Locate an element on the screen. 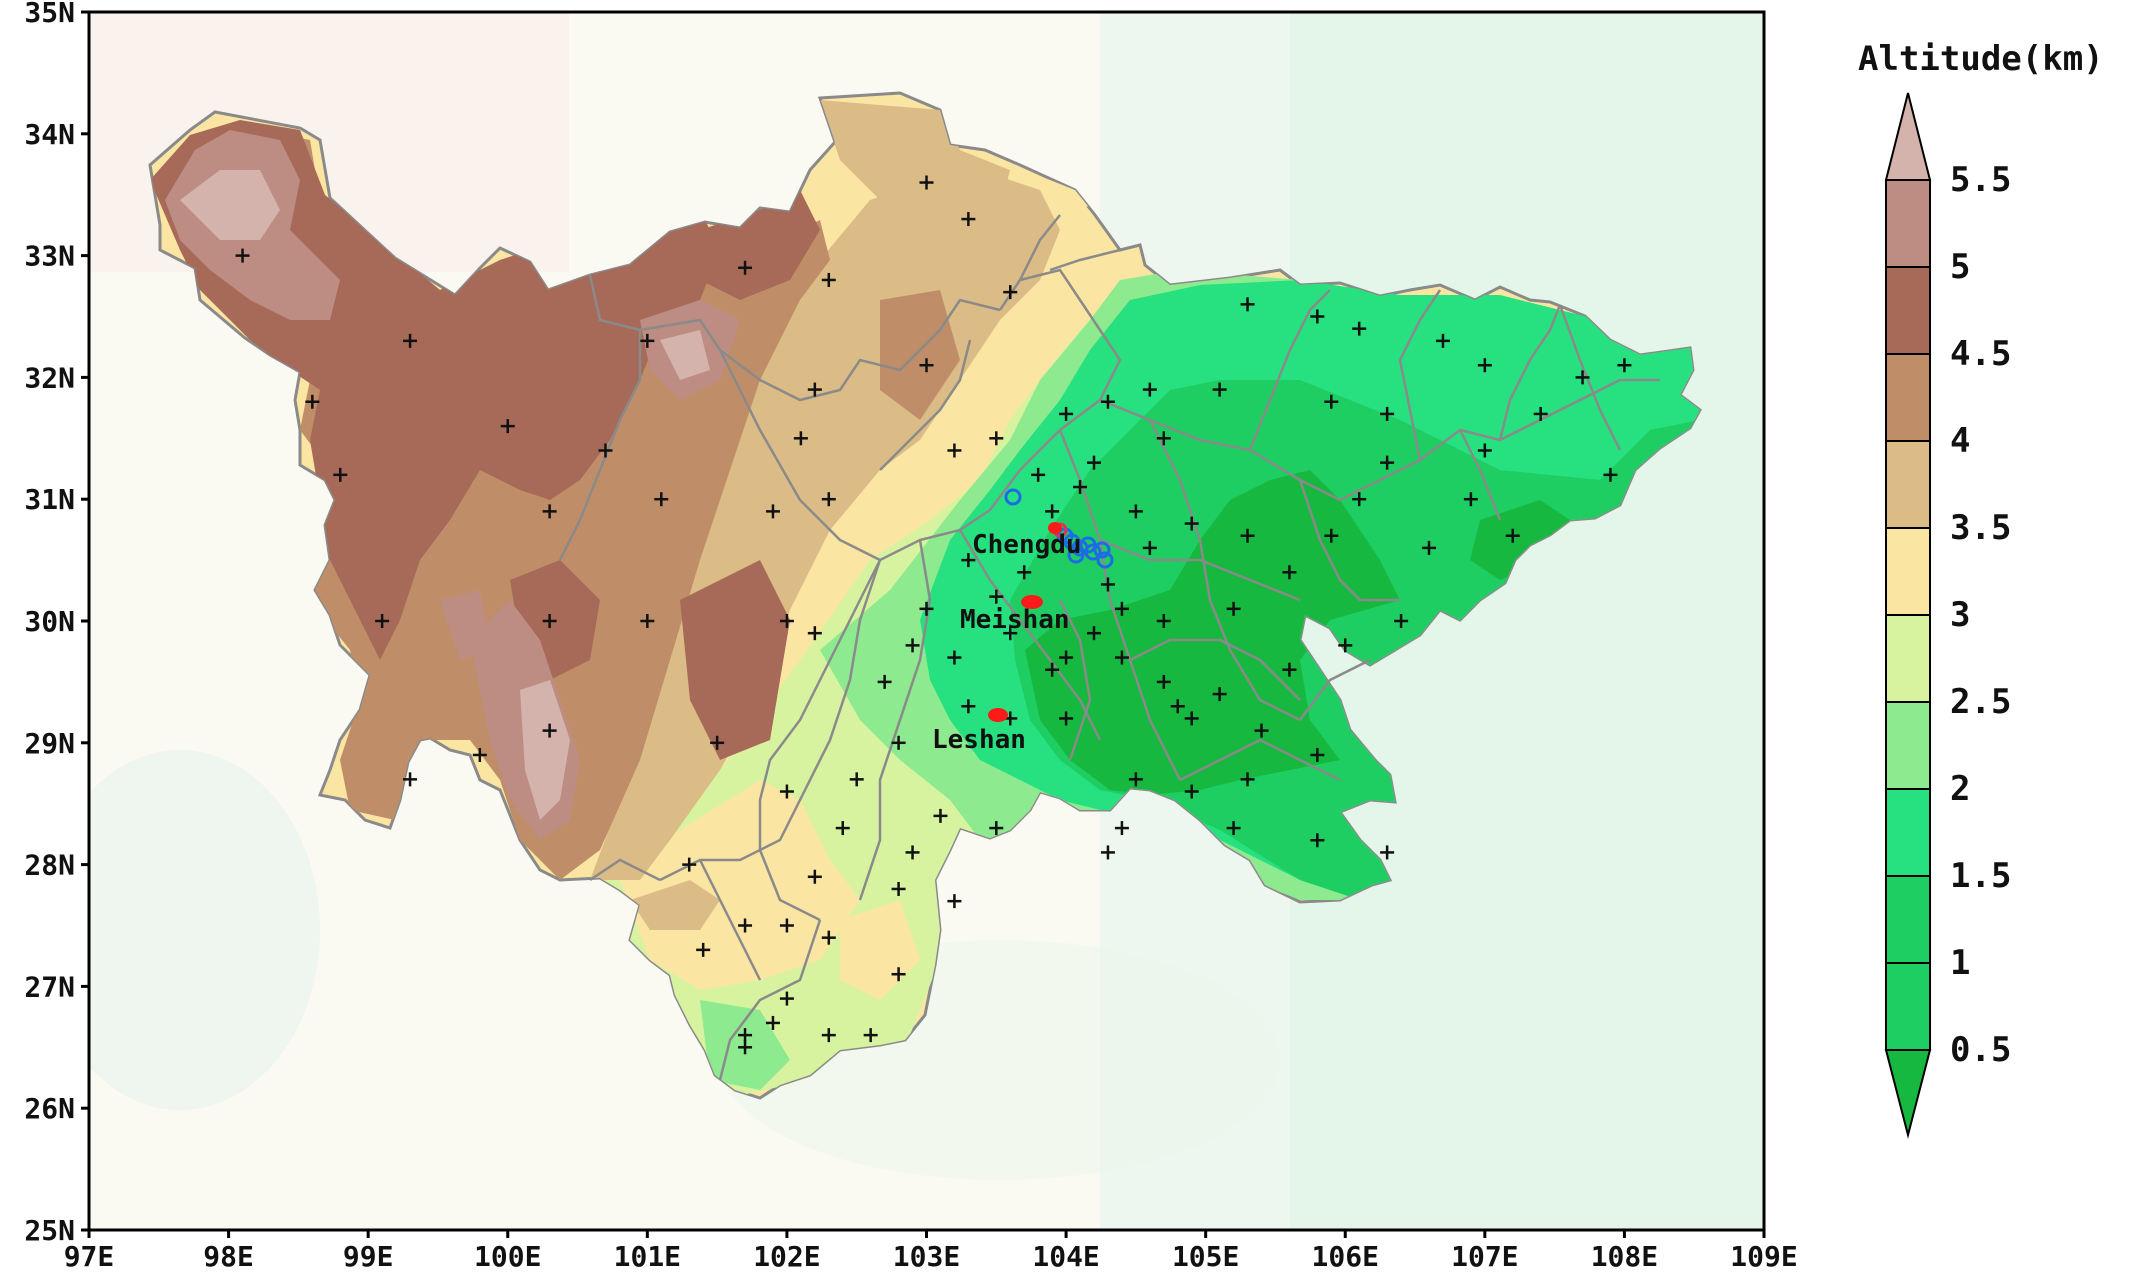  colorbar-label: 0.5 is located at coordinates (1980, 1050).